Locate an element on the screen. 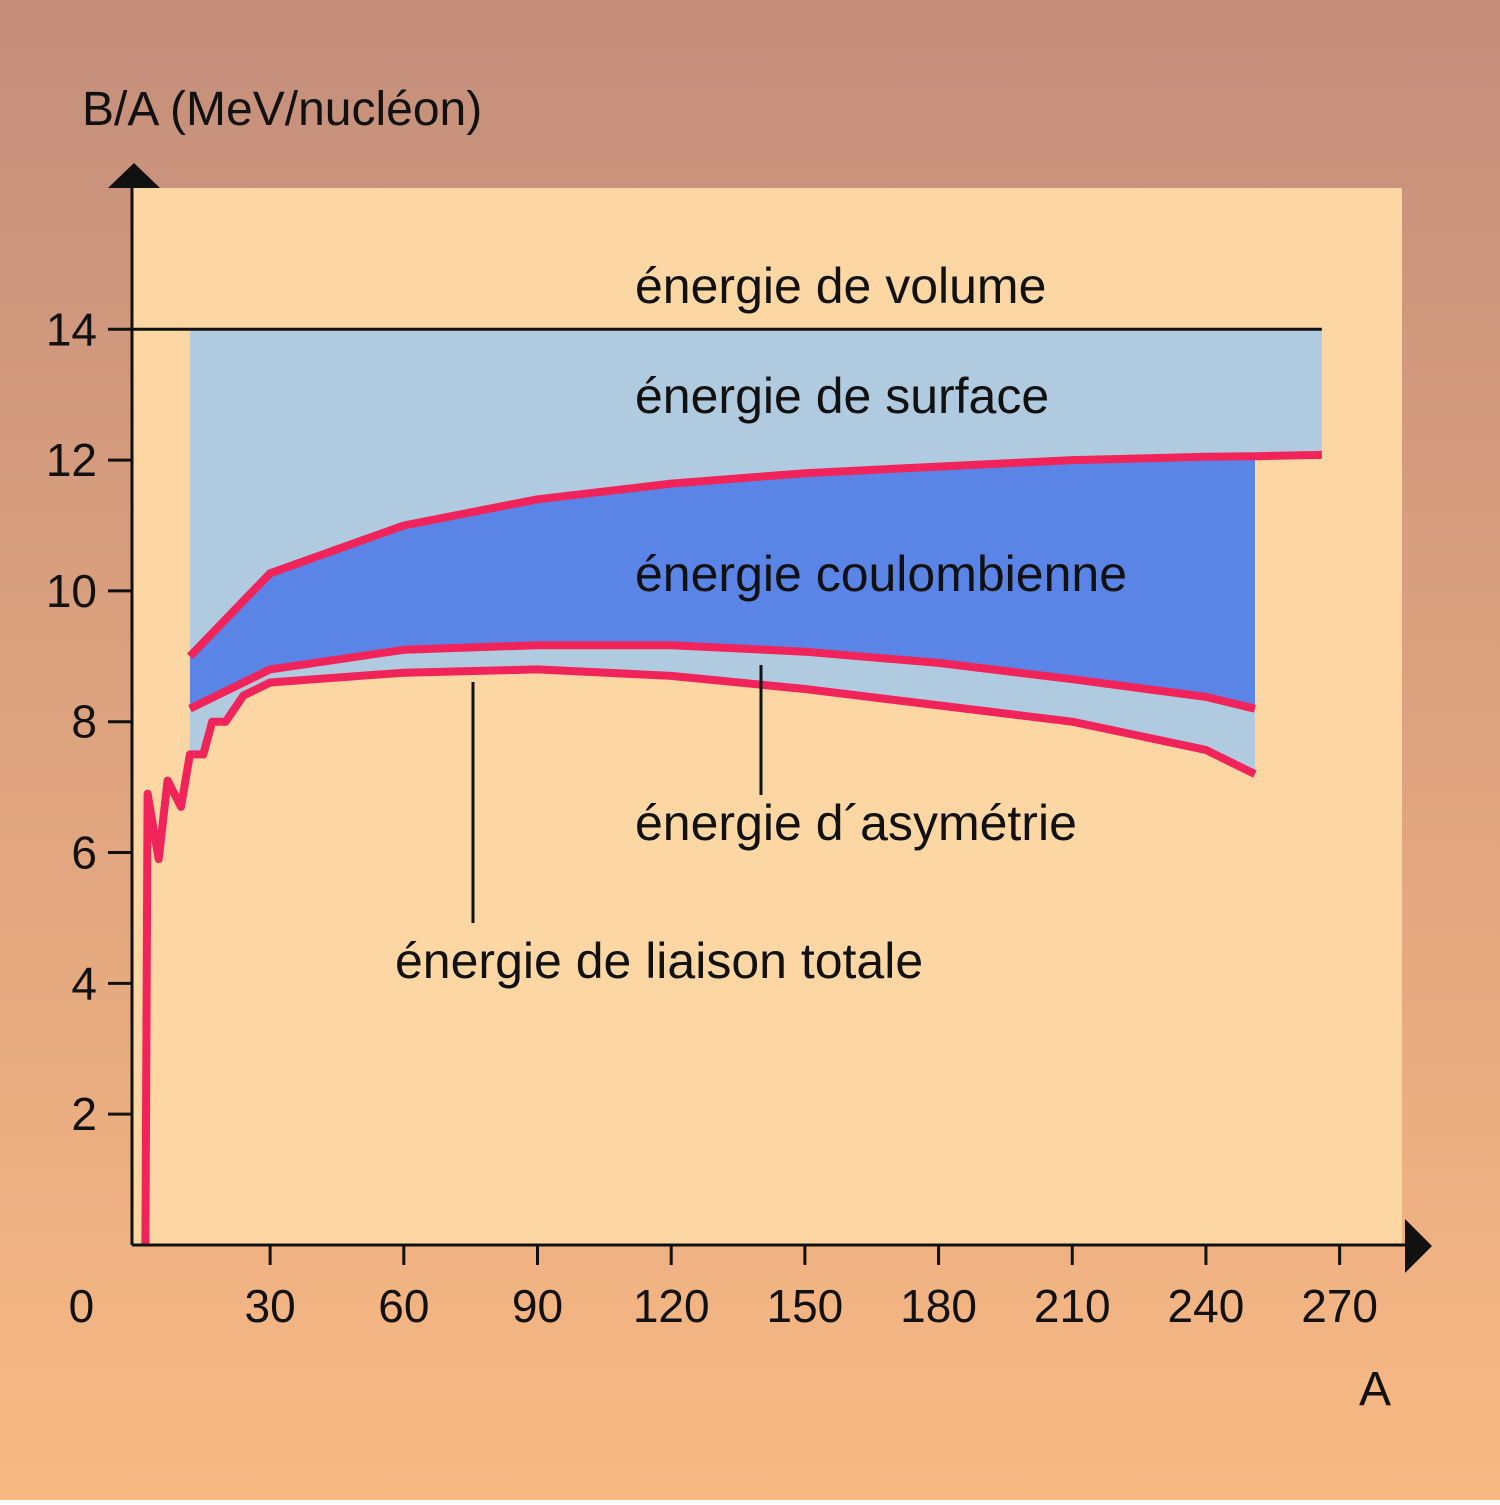 Image resolution: width=1500 pixels, height=1505 pixels. y-tick-label: 10 is located at coordinates (71, 591).